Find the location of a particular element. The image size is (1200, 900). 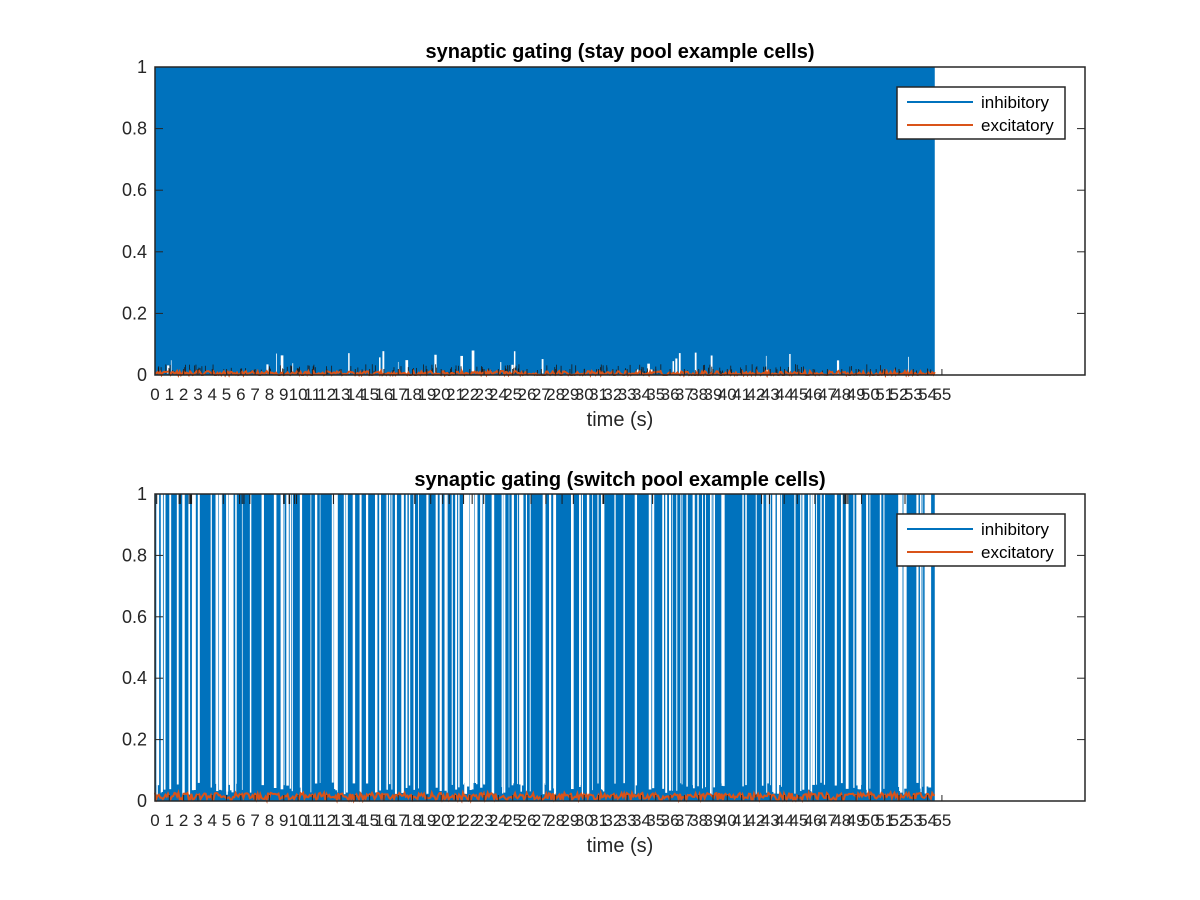

x-tick-label: 4 is located at coordinates (211, 394).